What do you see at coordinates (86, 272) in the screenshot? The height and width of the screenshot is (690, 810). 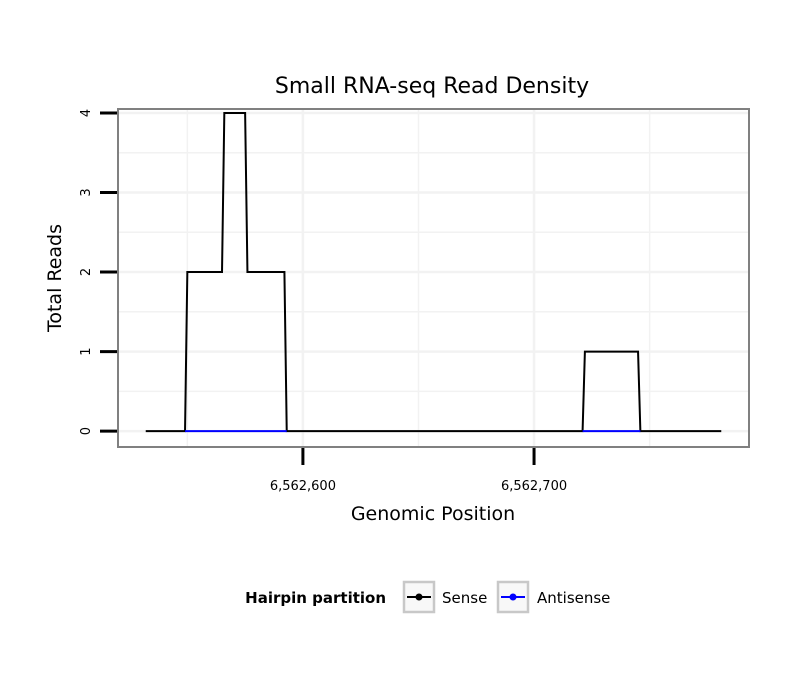 I see `y-tick-label: 2` at bounding box center [86, 272].